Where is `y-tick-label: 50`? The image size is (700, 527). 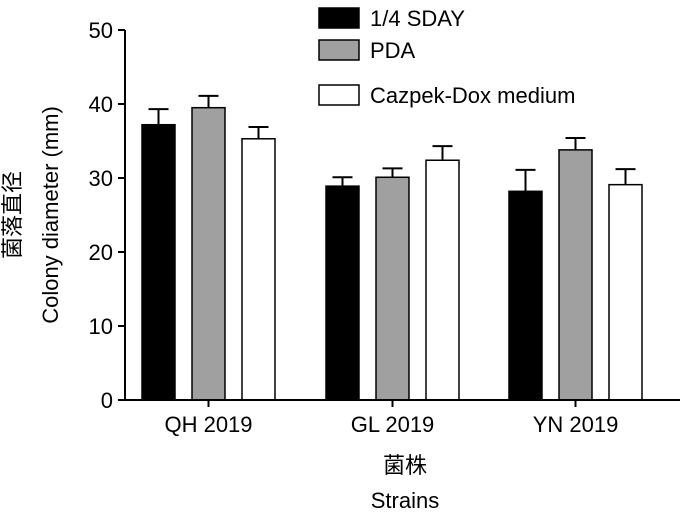 y-tick-label: 50 is located at coordinates (101, 30).